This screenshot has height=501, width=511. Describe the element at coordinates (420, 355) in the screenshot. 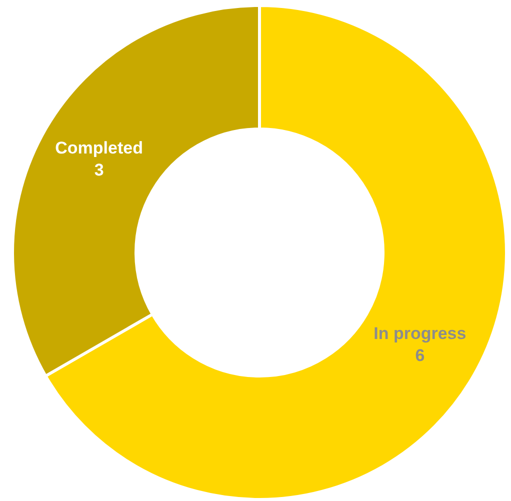

I see `data-label: 6` at that location.